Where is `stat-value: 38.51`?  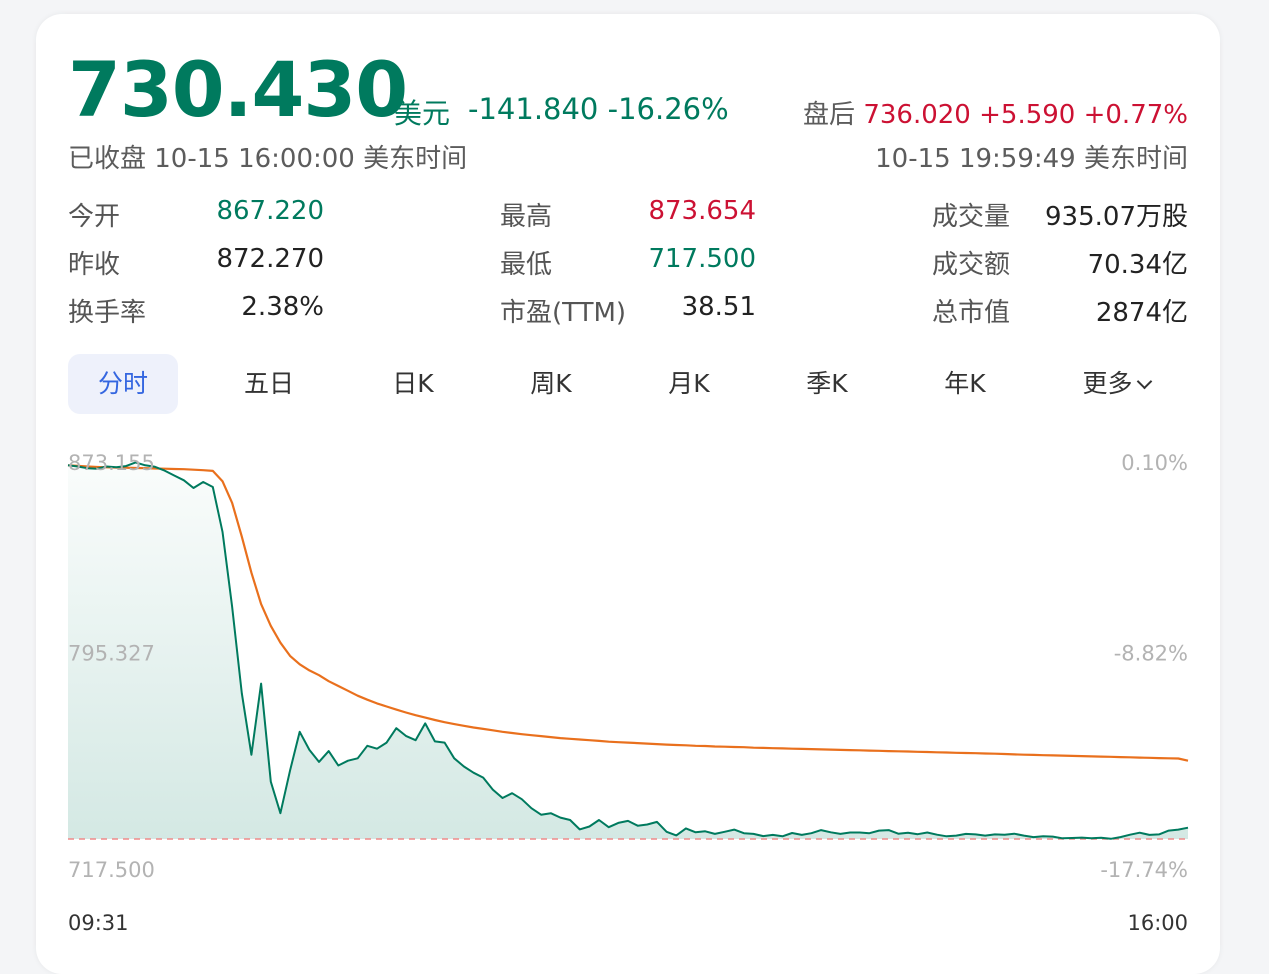 stat-value: 38.51 is located at coordinates (718, 307).